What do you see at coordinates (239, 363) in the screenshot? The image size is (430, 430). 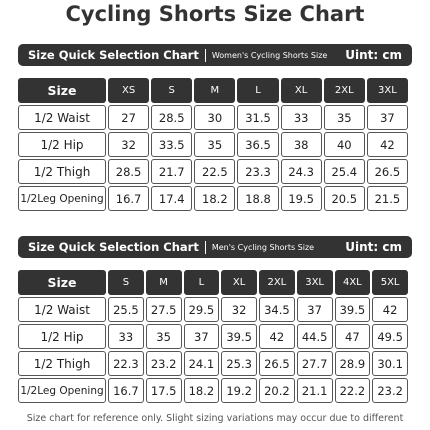 I see `cell: 25.3` at bounding box center [239, 363].